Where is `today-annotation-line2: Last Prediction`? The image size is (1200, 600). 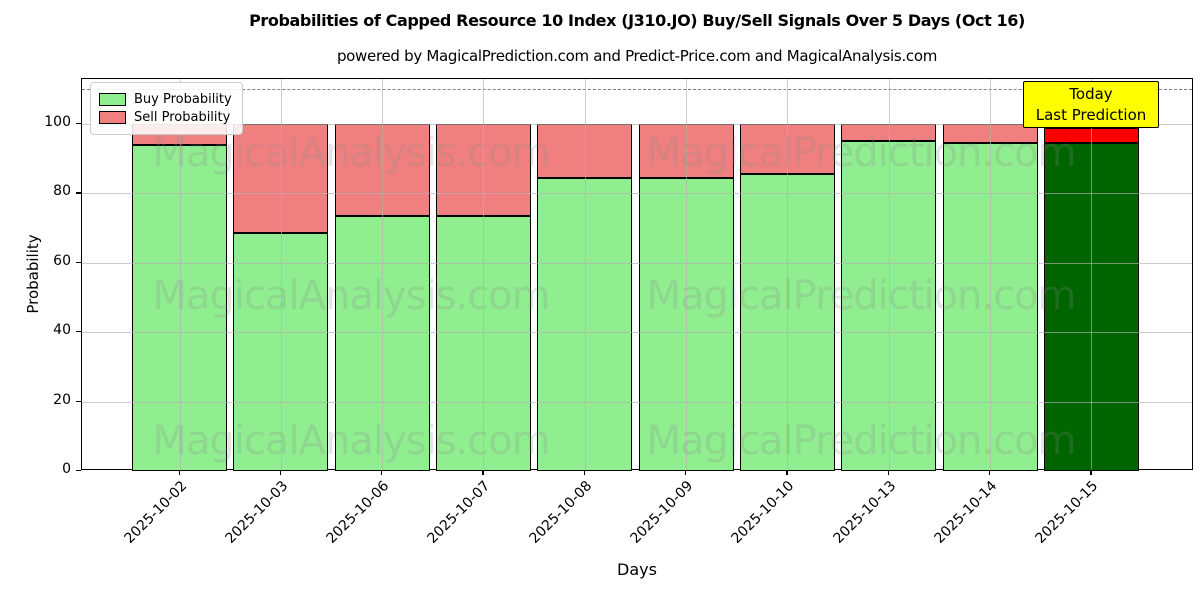
today-annotation-line2: Last Prediction is located at coordinates (1091, 114).